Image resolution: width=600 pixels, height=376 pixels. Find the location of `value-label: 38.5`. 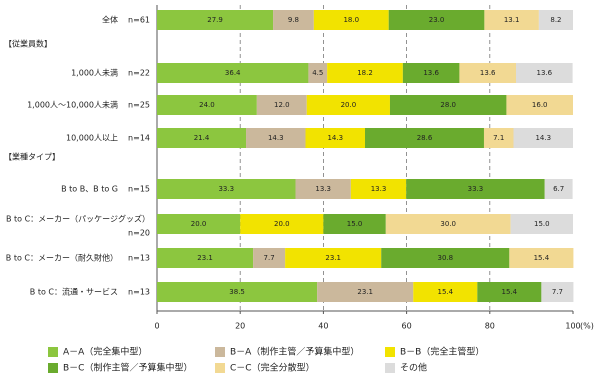

value-label: 38.5 is located at coordinates (237, 292).